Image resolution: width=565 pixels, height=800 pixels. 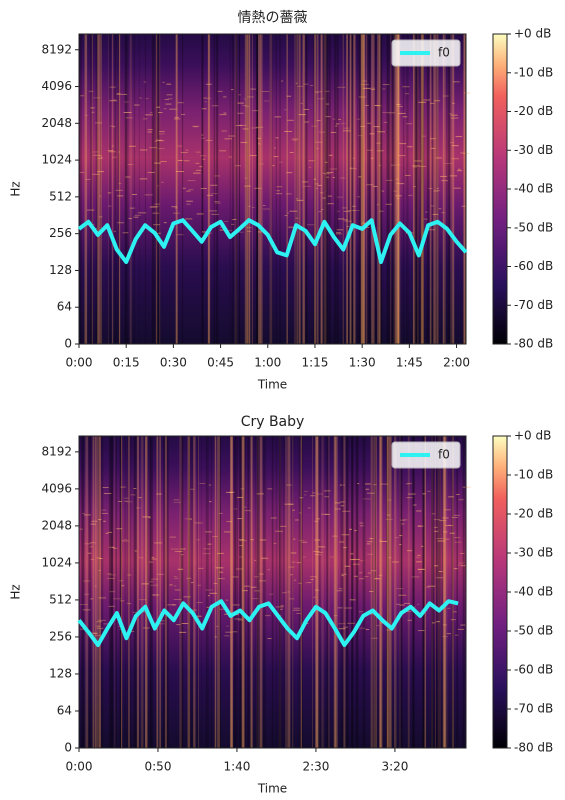 I want to click on x-tick-label: 0:00, so click(x=79, y=767).